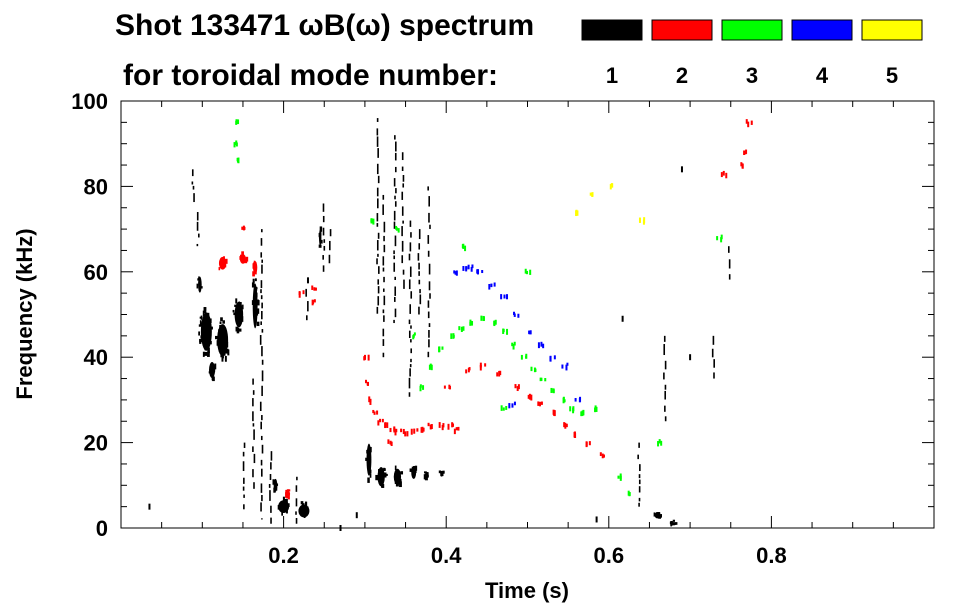 The width and height of the screenshot is (963, 615). Describe the element at coordinates (102, 528) in the screenshot. I see `y-tick-label: 0` at that location.